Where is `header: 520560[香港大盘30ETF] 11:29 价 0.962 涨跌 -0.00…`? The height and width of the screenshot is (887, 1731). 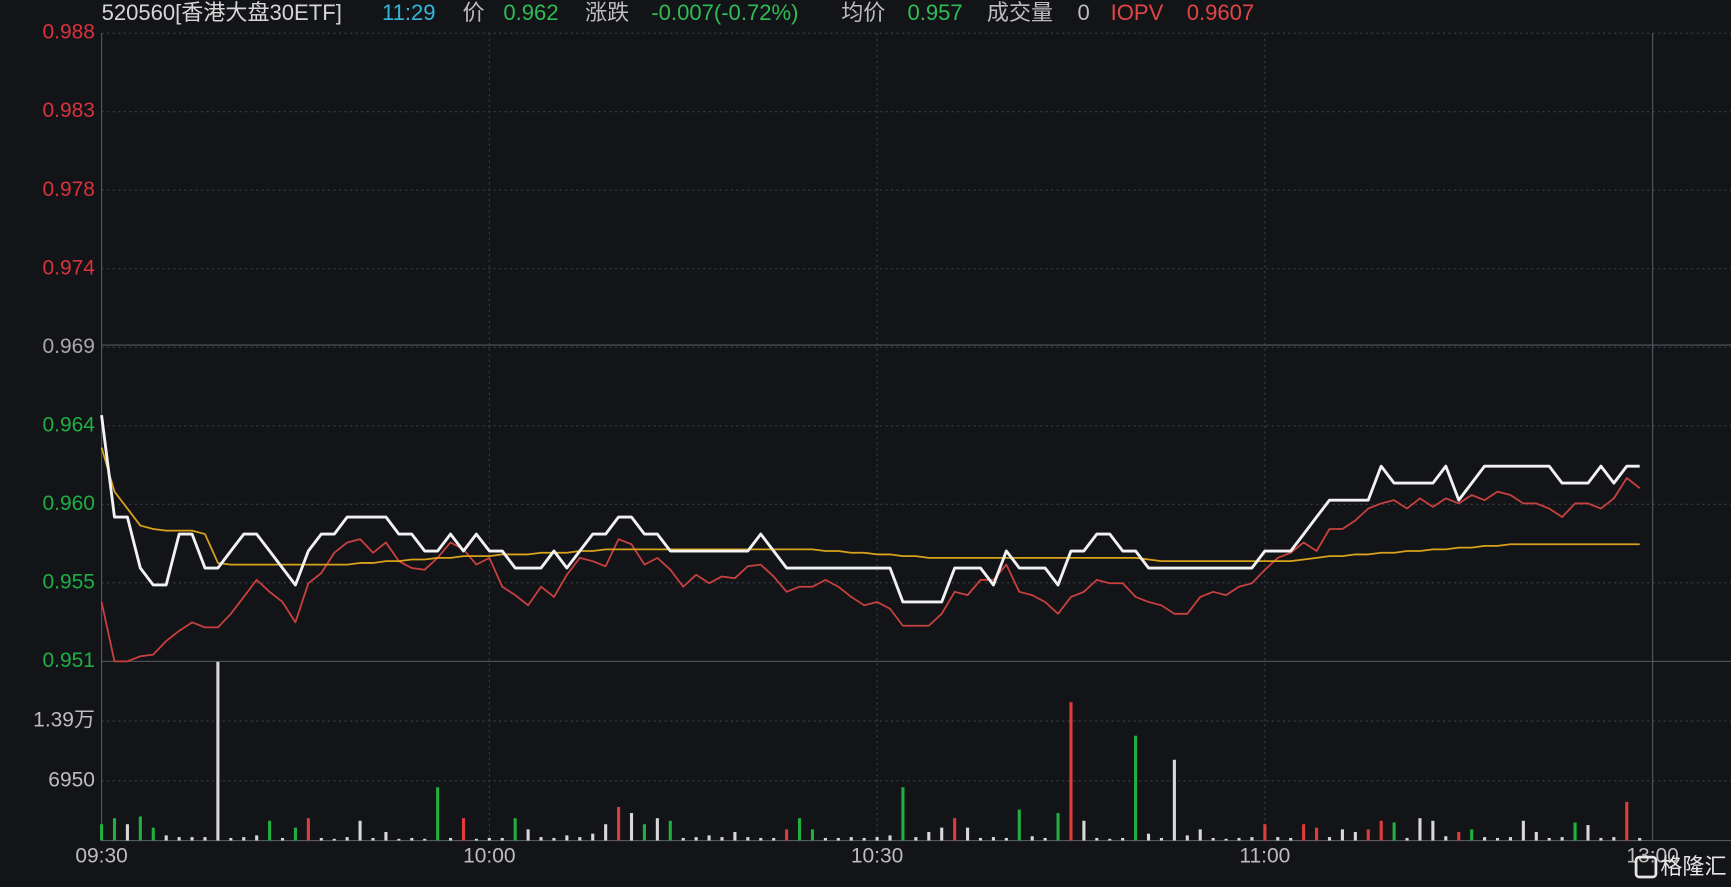 header: 520560[香港大盘30ETF] 11:29 价 0.962 涨跌 -0.00… is located at coordinates (678, 12).